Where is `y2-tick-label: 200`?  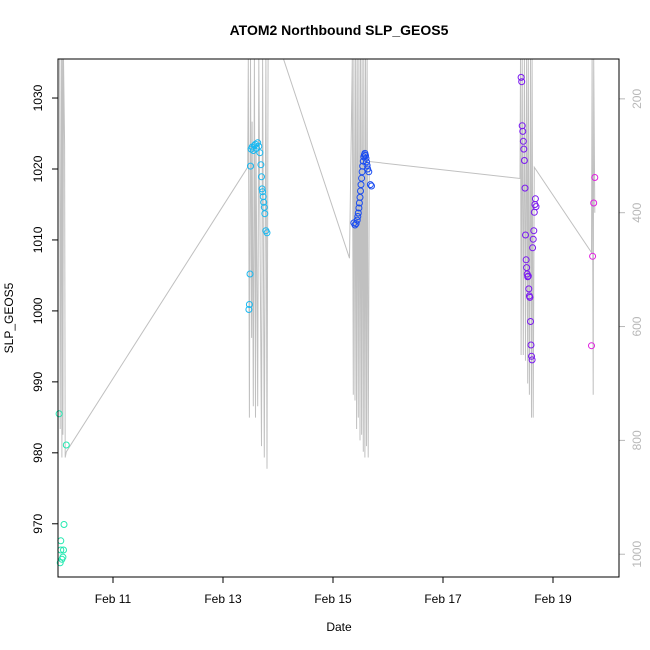 y2-tick-label: 200 is located at coordinates (637, 99).